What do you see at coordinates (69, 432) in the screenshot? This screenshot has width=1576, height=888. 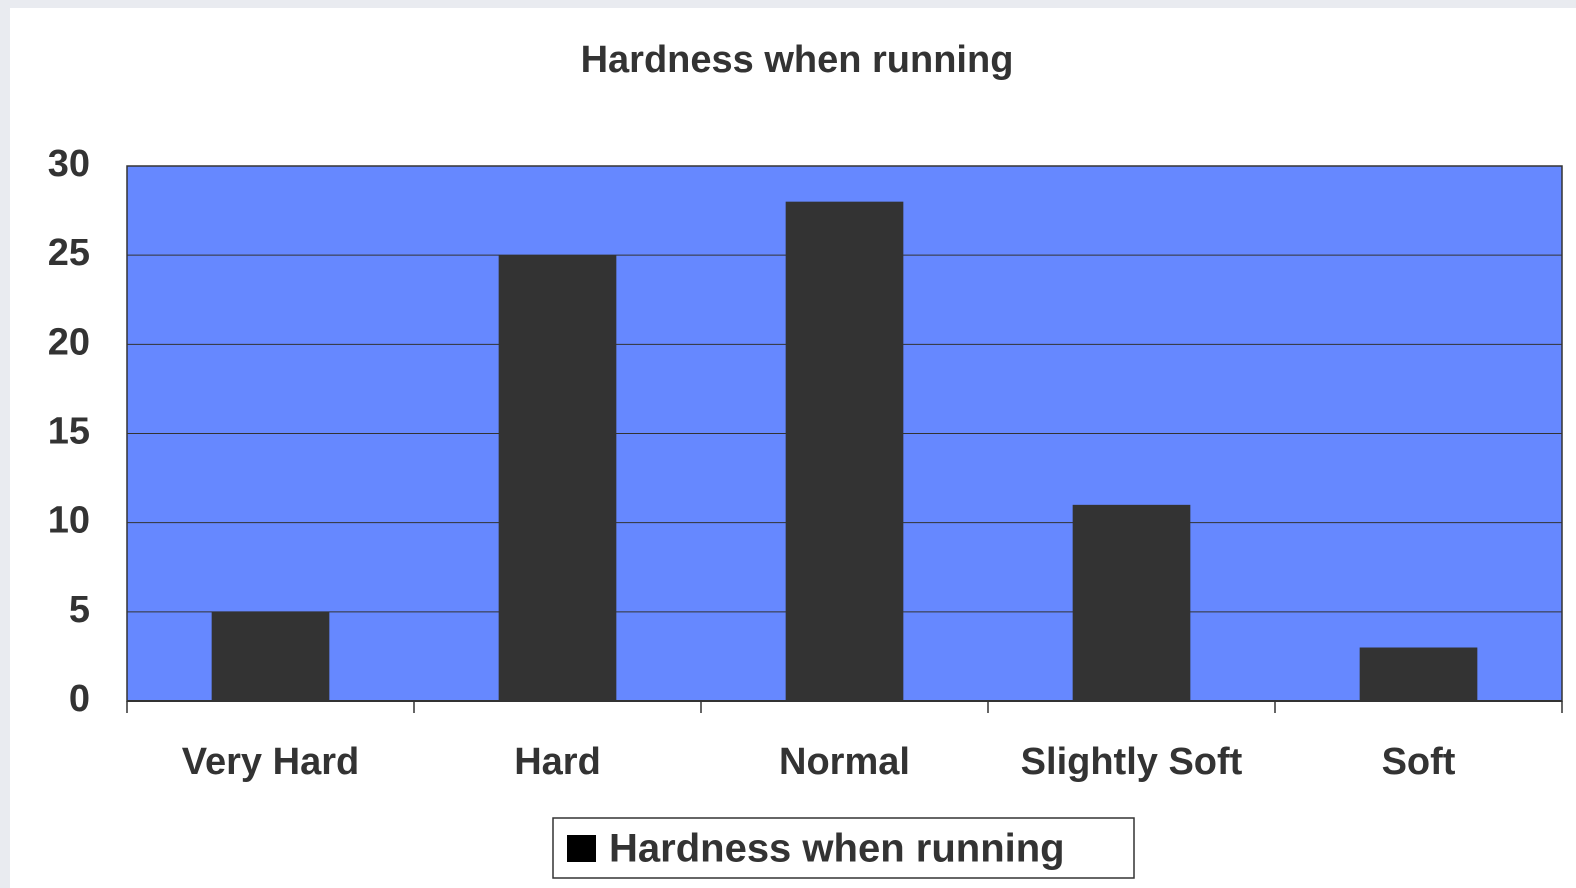 I see `y-tick-label: 15` at bounding box center [69, 432].